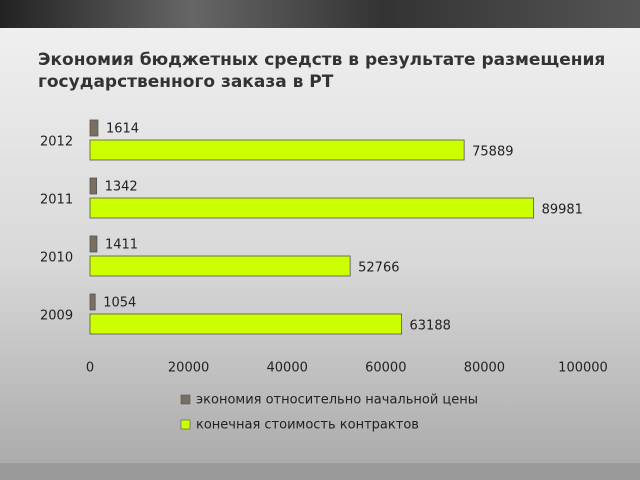 This screenshot has width=640, height=480. What do you see at coordinates (119, 303) in the screenshot?
I see `data-label: 1054` at bounding box center [119, 303].